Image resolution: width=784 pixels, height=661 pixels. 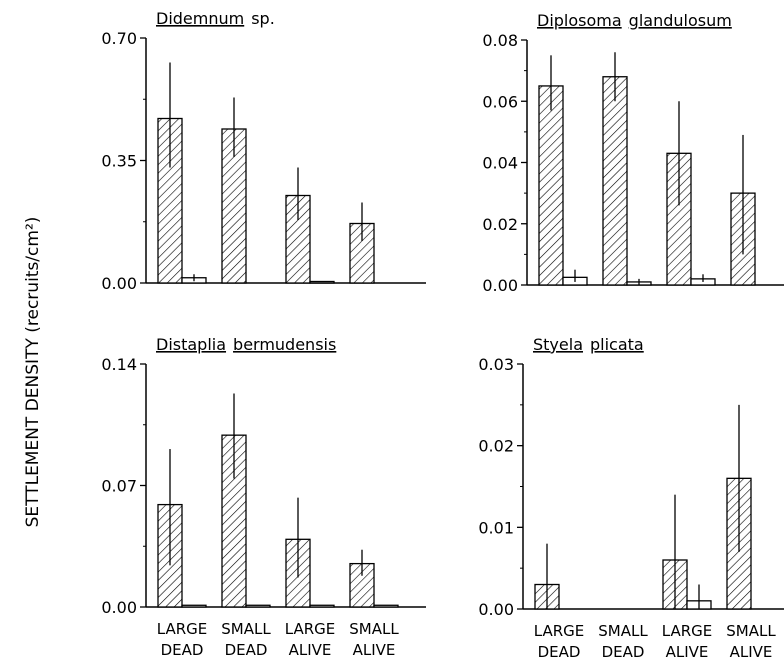 What do you see at coordinates (119, 38) in the screenshot?
I see `y-tick-label: 0.70` at bounding box center [119, 38].